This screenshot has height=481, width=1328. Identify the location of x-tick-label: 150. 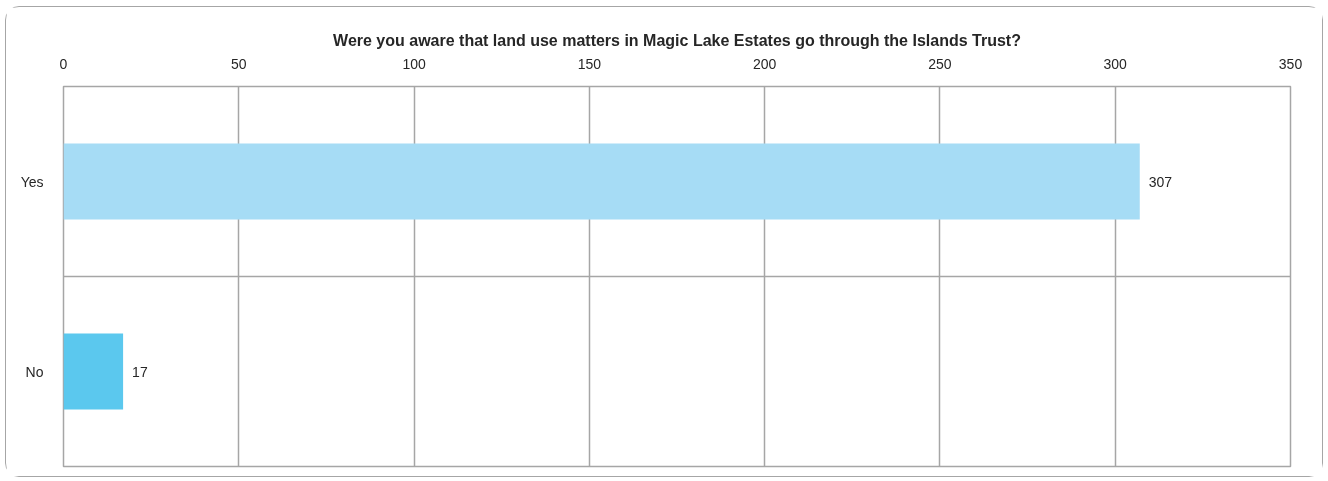
(589, 63).